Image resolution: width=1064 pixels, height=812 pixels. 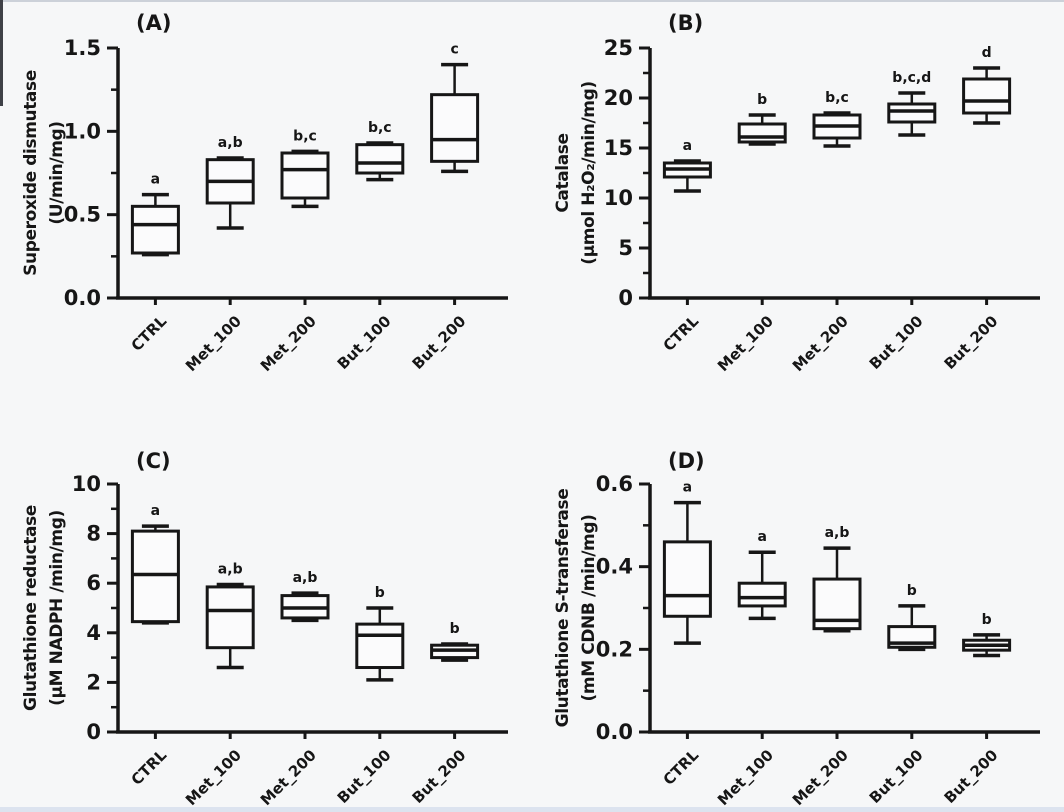 I want to click on y-tick-label: 15, so click(x=618, y=148).